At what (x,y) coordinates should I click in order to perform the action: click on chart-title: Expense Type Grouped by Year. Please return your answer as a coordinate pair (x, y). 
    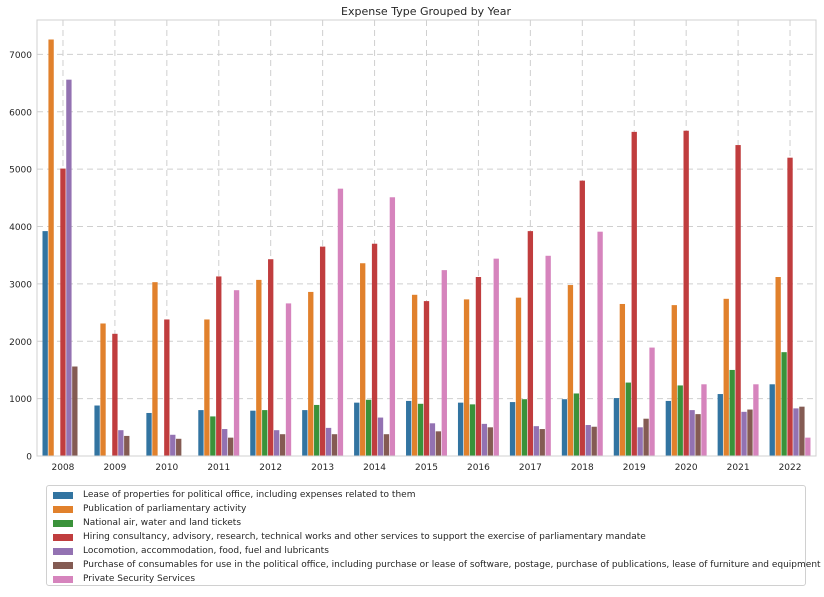
    Looking at the image, I should click on (426, 11).